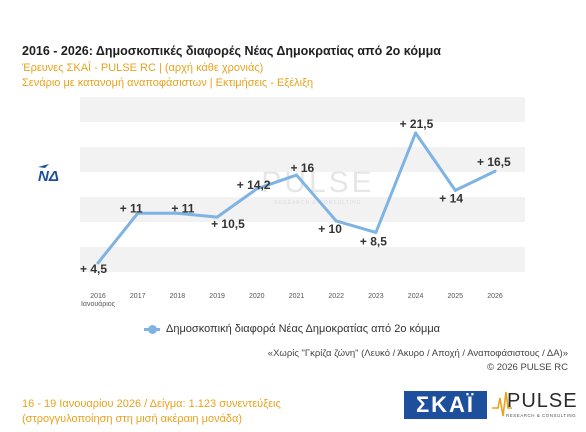 This screenshot has height=432, width=586. I want to click on data-label: + 16,5, so click(494, 162).